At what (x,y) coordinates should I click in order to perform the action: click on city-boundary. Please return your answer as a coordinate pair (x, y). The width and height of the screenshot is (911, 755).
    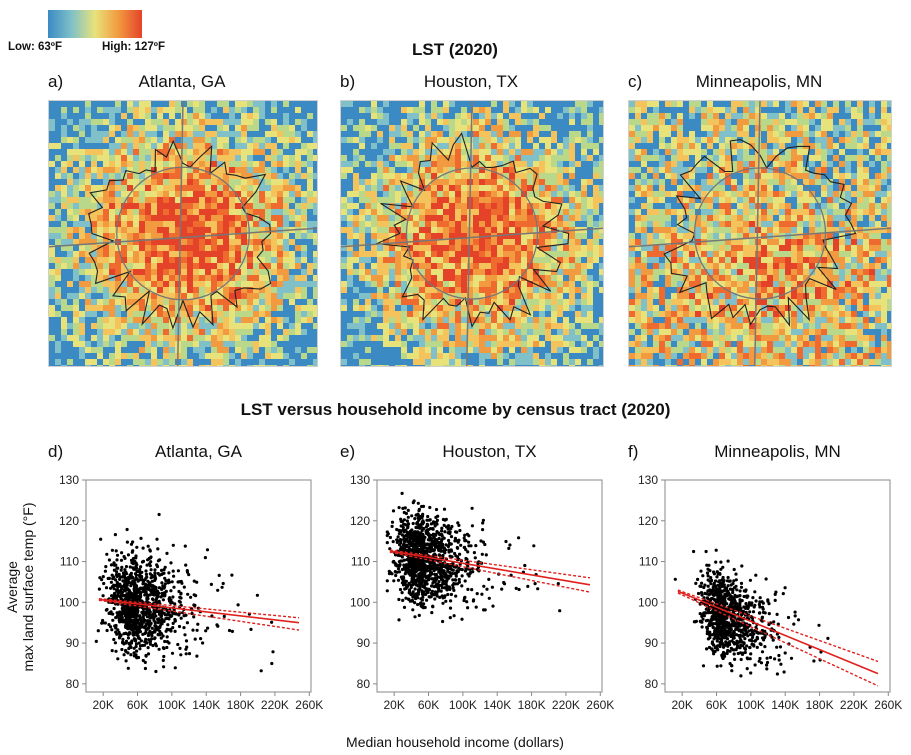
    Looking at the image, I should click on (472, 230).